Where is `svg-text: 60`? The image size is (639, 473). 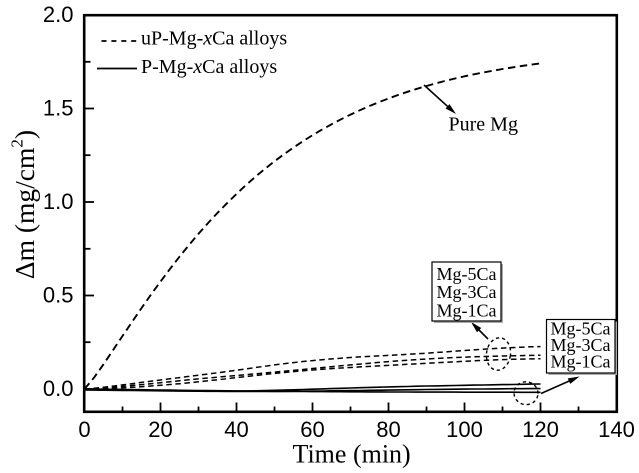
svg-text: 60 is located at coordinates (312, 429).